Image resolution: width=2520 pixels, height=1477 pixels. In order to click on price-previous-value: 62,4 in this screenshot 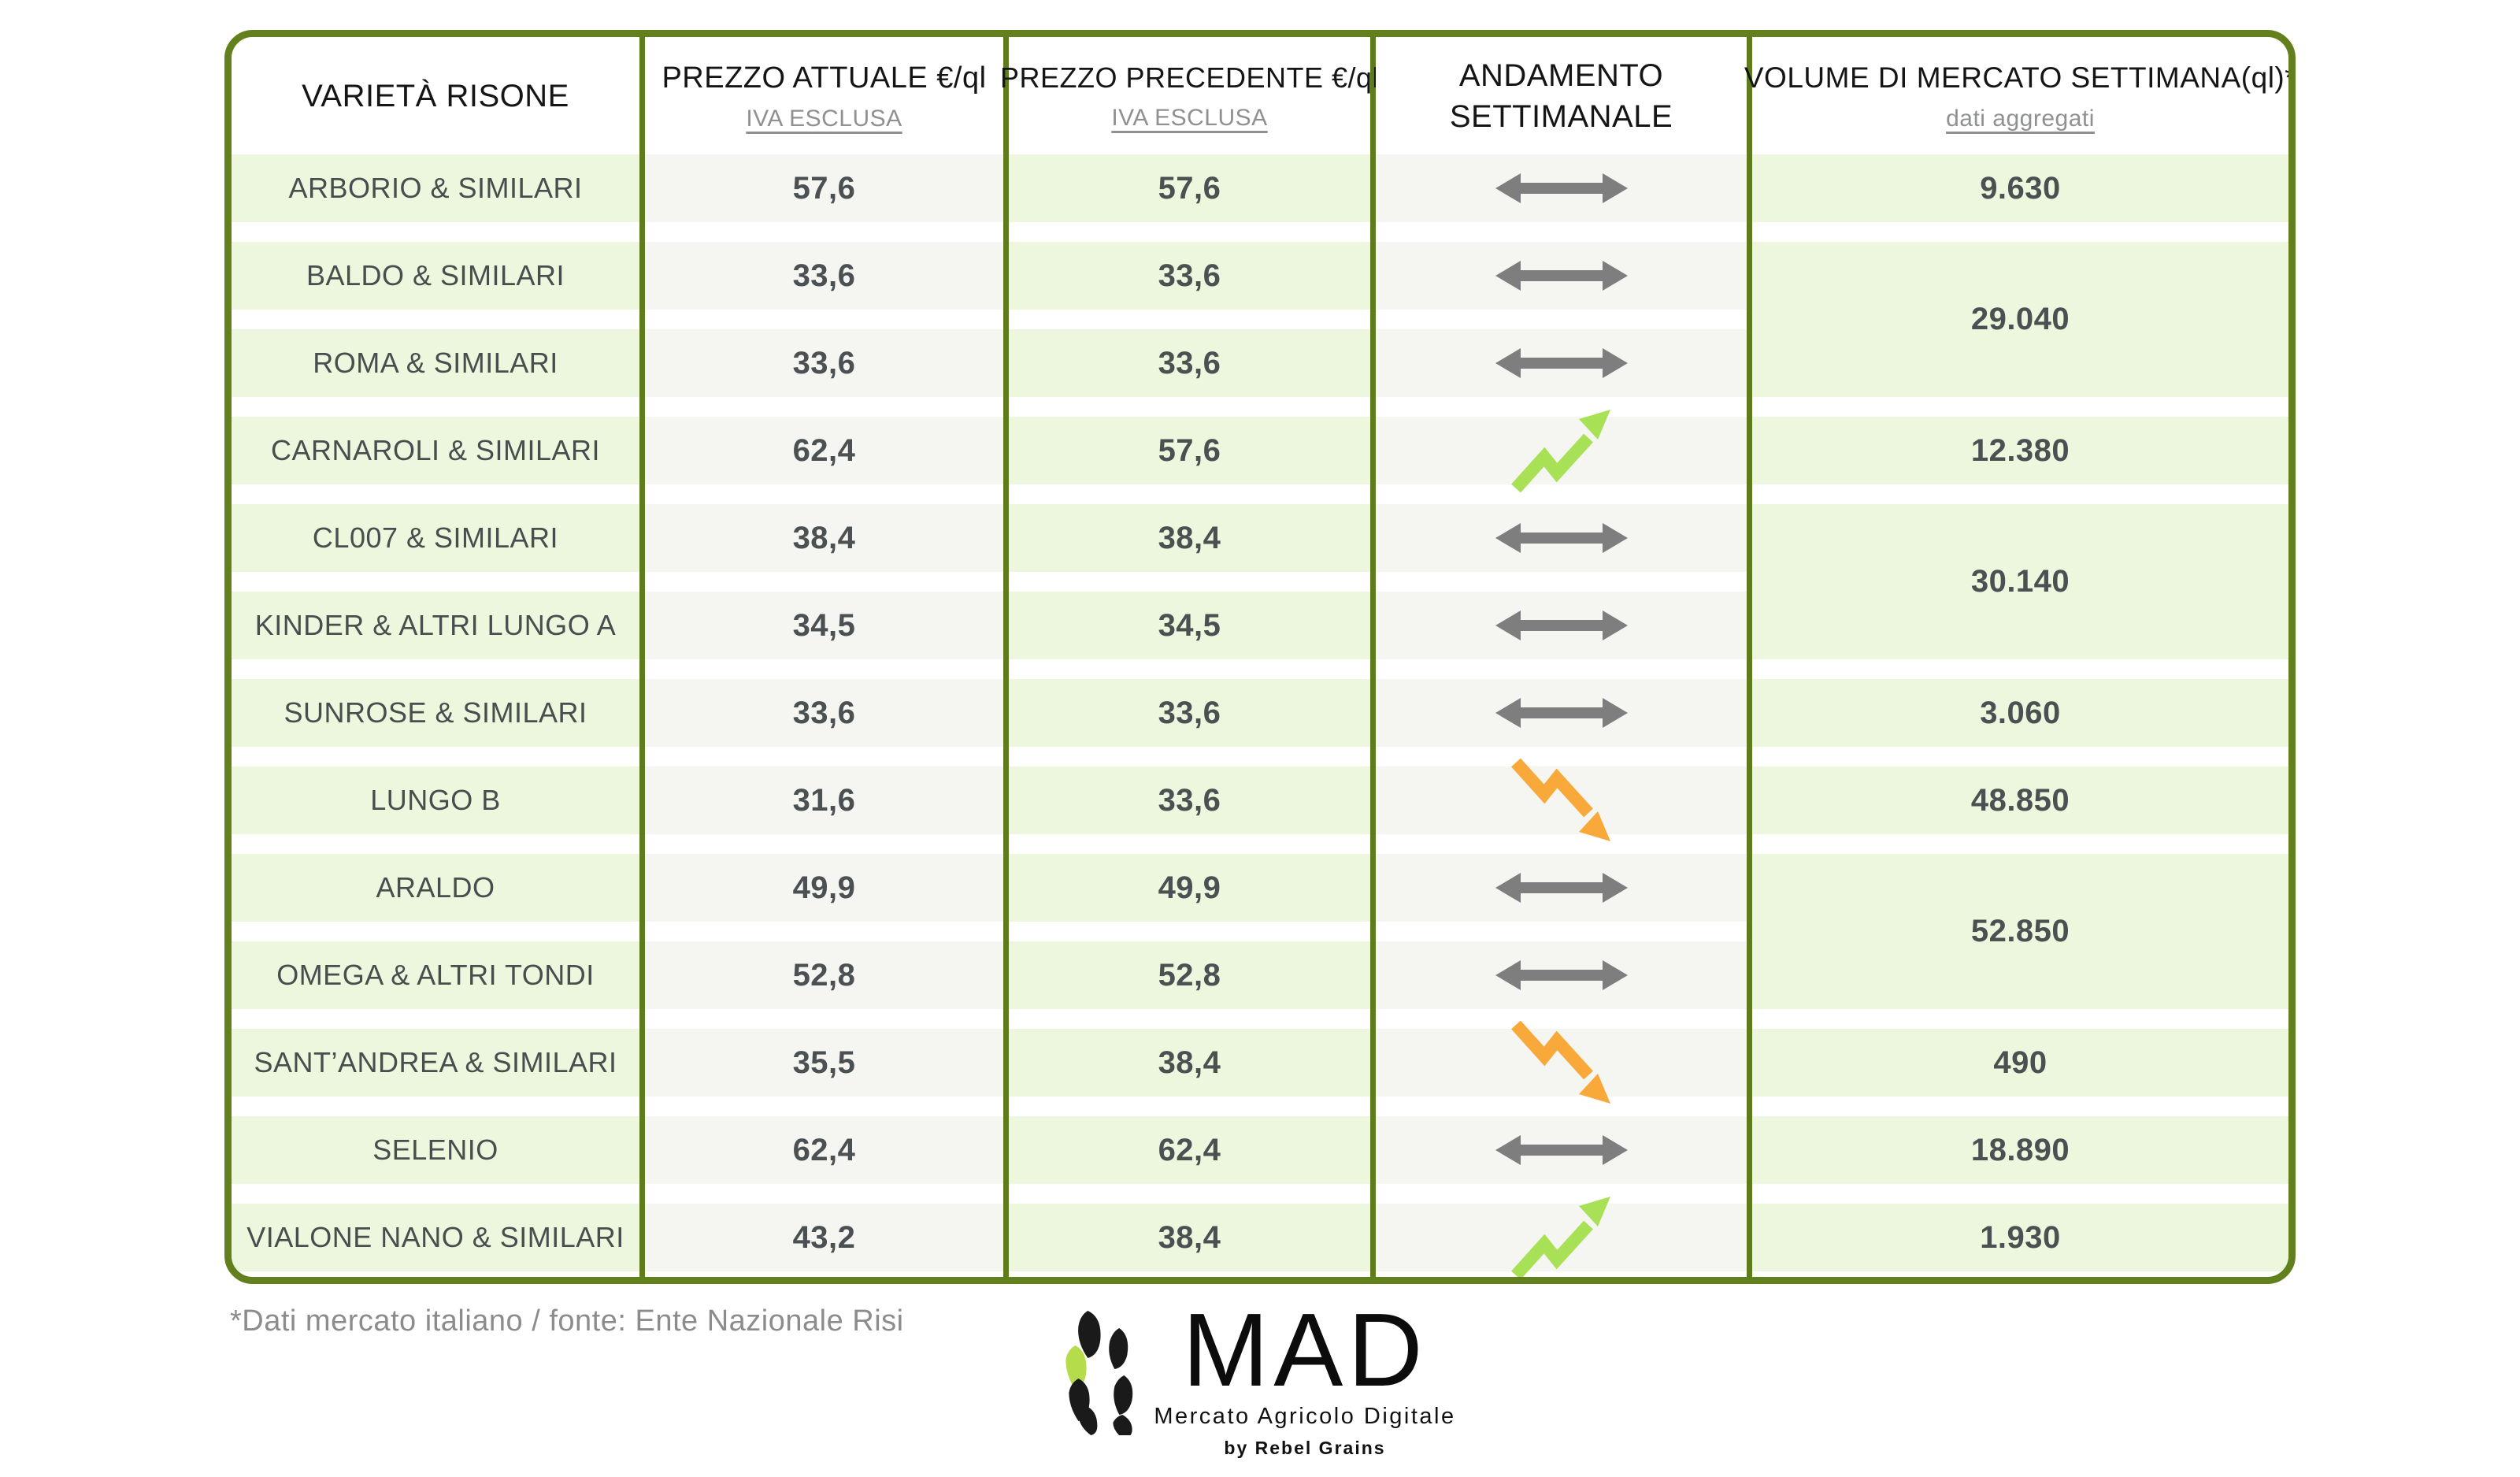, I will do `click(1189, 1149)`.